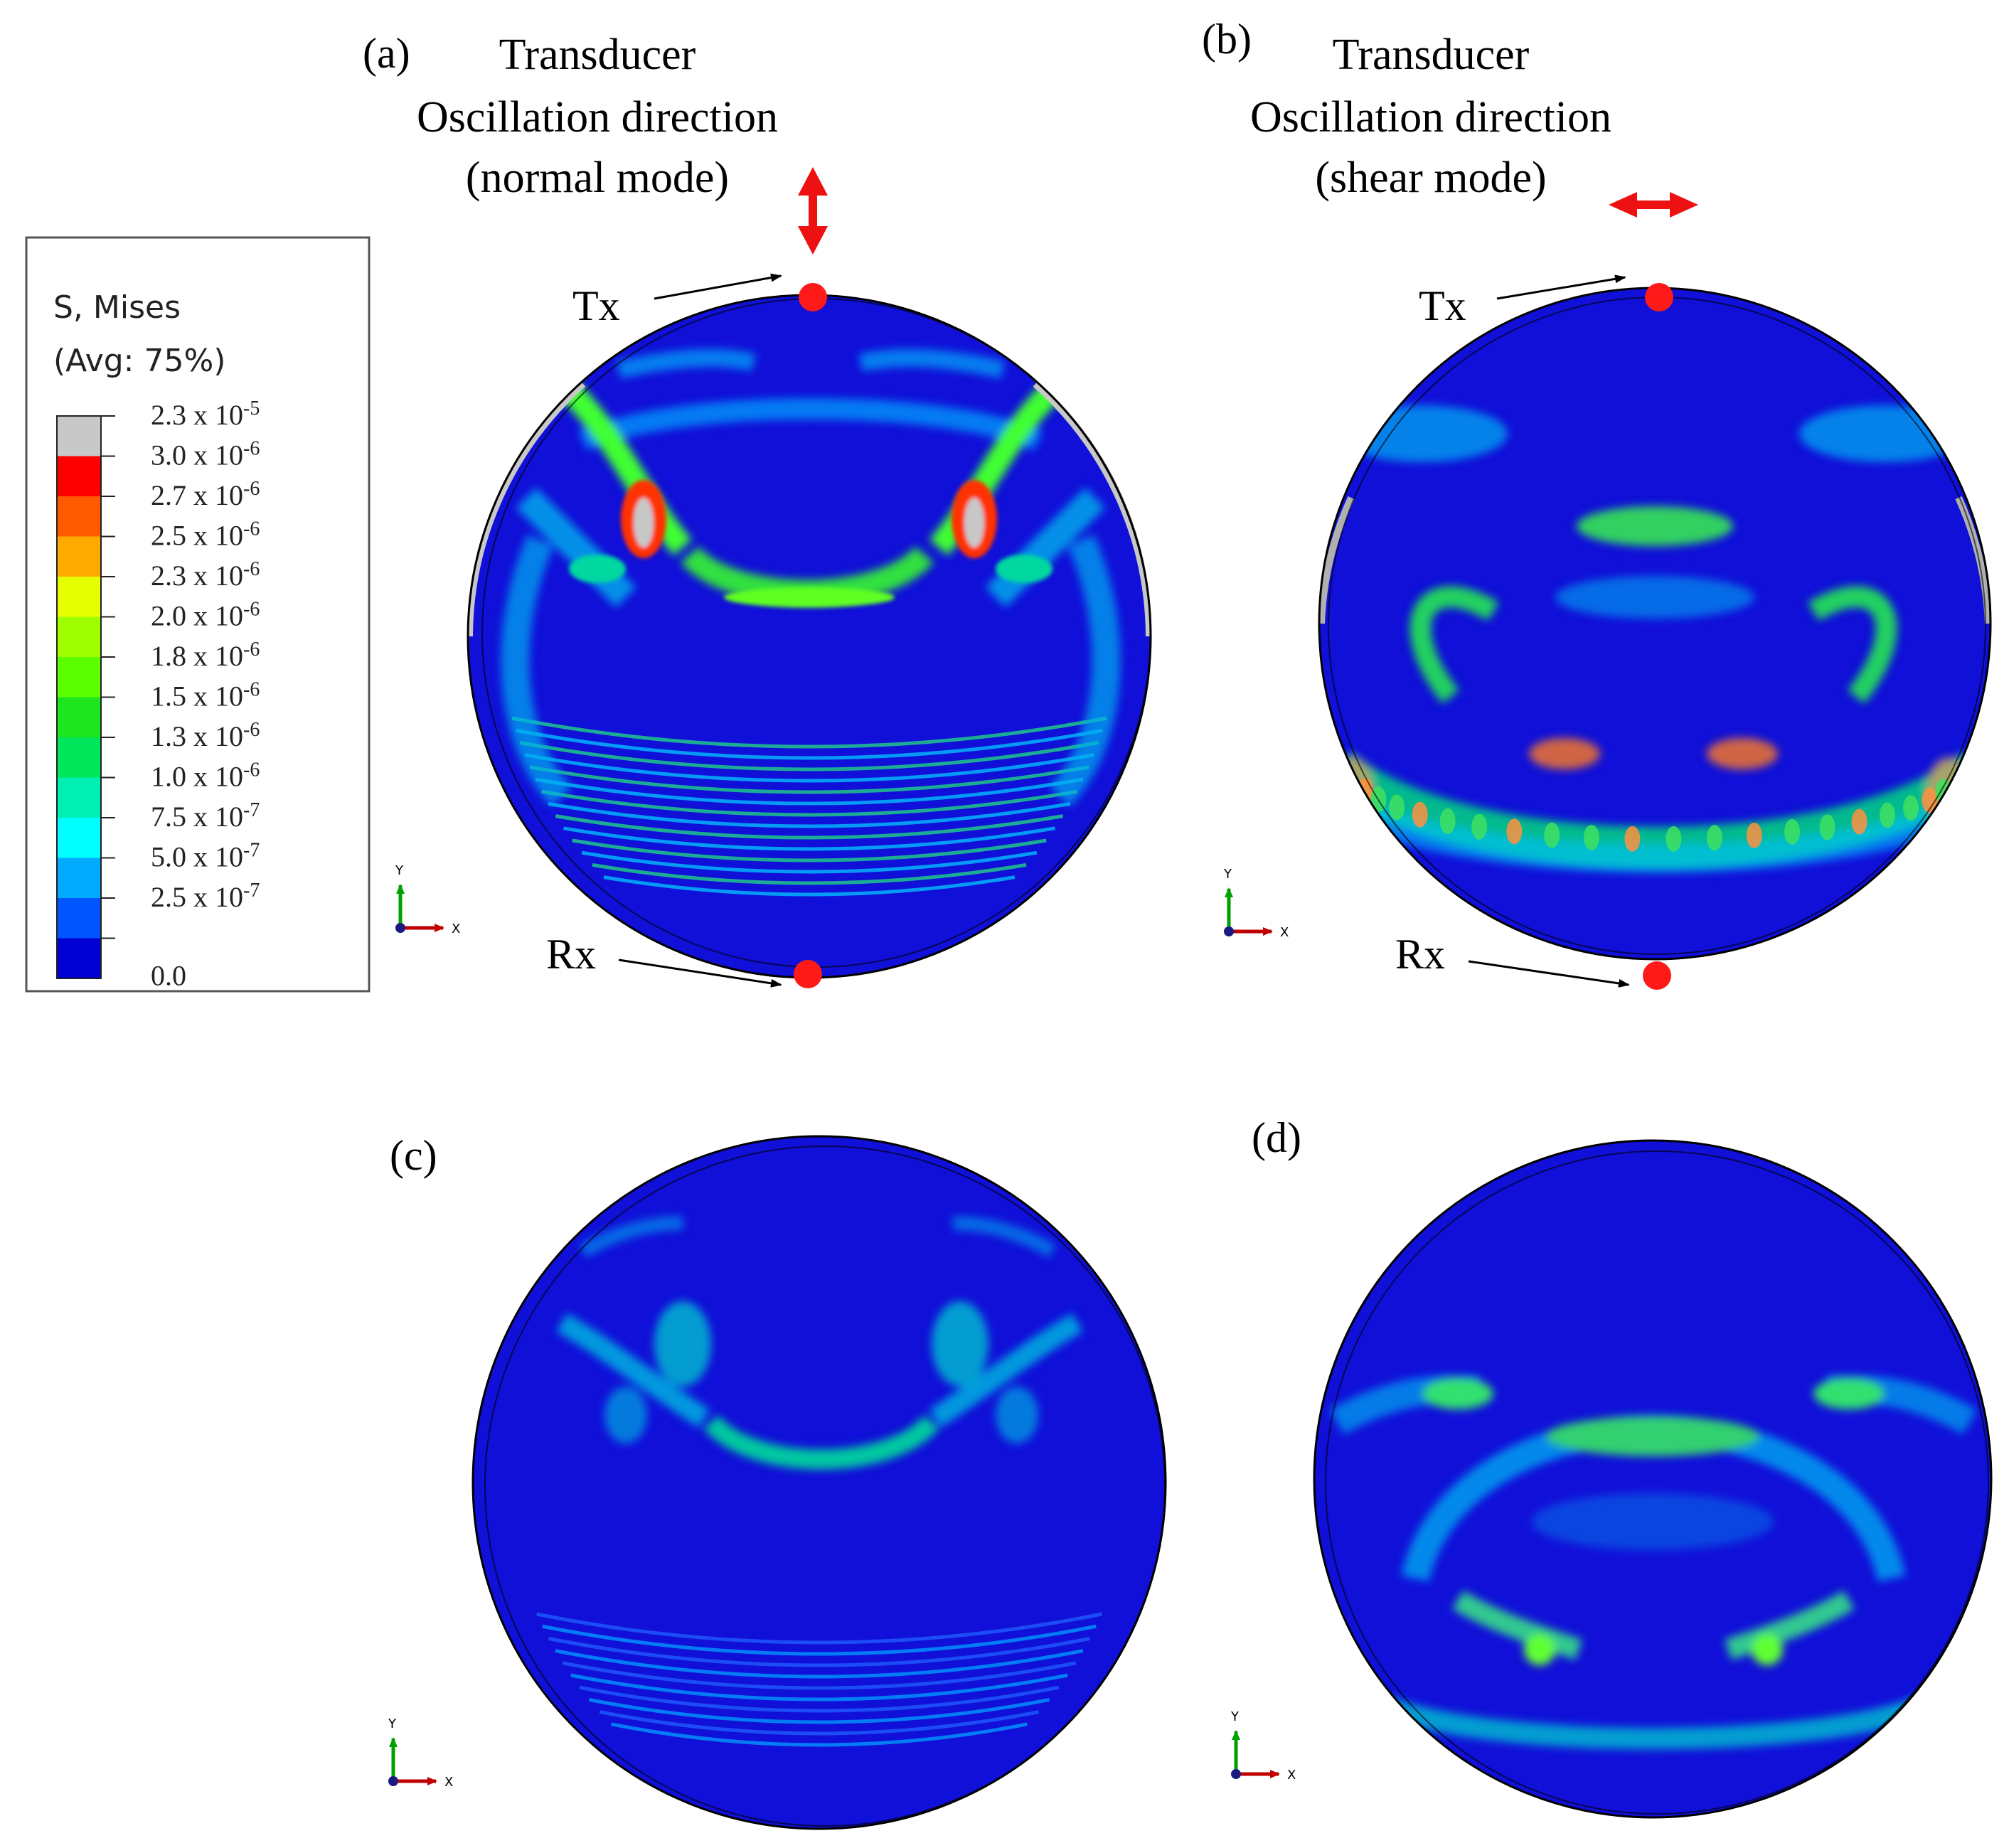  What do you see at coordinates (413, 1155) in the screenshot?
I see `panel-c-label: (c)` at bounding box center [413, 1155].